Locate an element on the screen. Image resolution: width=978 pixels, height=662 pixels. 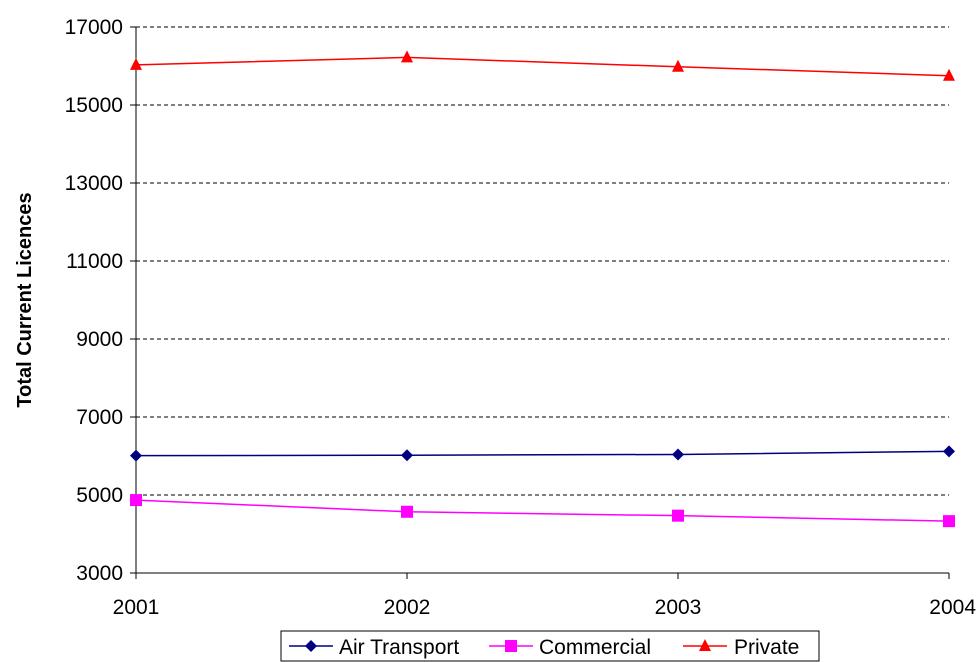
legend-marker-commercial is located at coordinates (511, 646).